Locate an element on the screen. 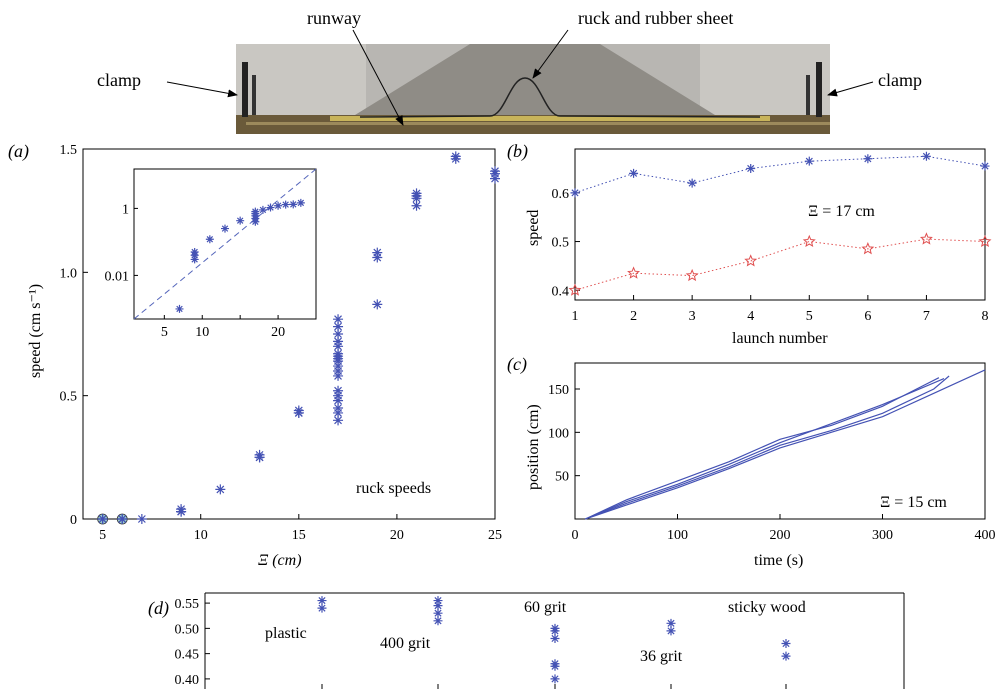 Image resolution: width=1005 pixels, height=689 pixels. chart-b-xtick-label: 4 is located at coordinates (750, 316).